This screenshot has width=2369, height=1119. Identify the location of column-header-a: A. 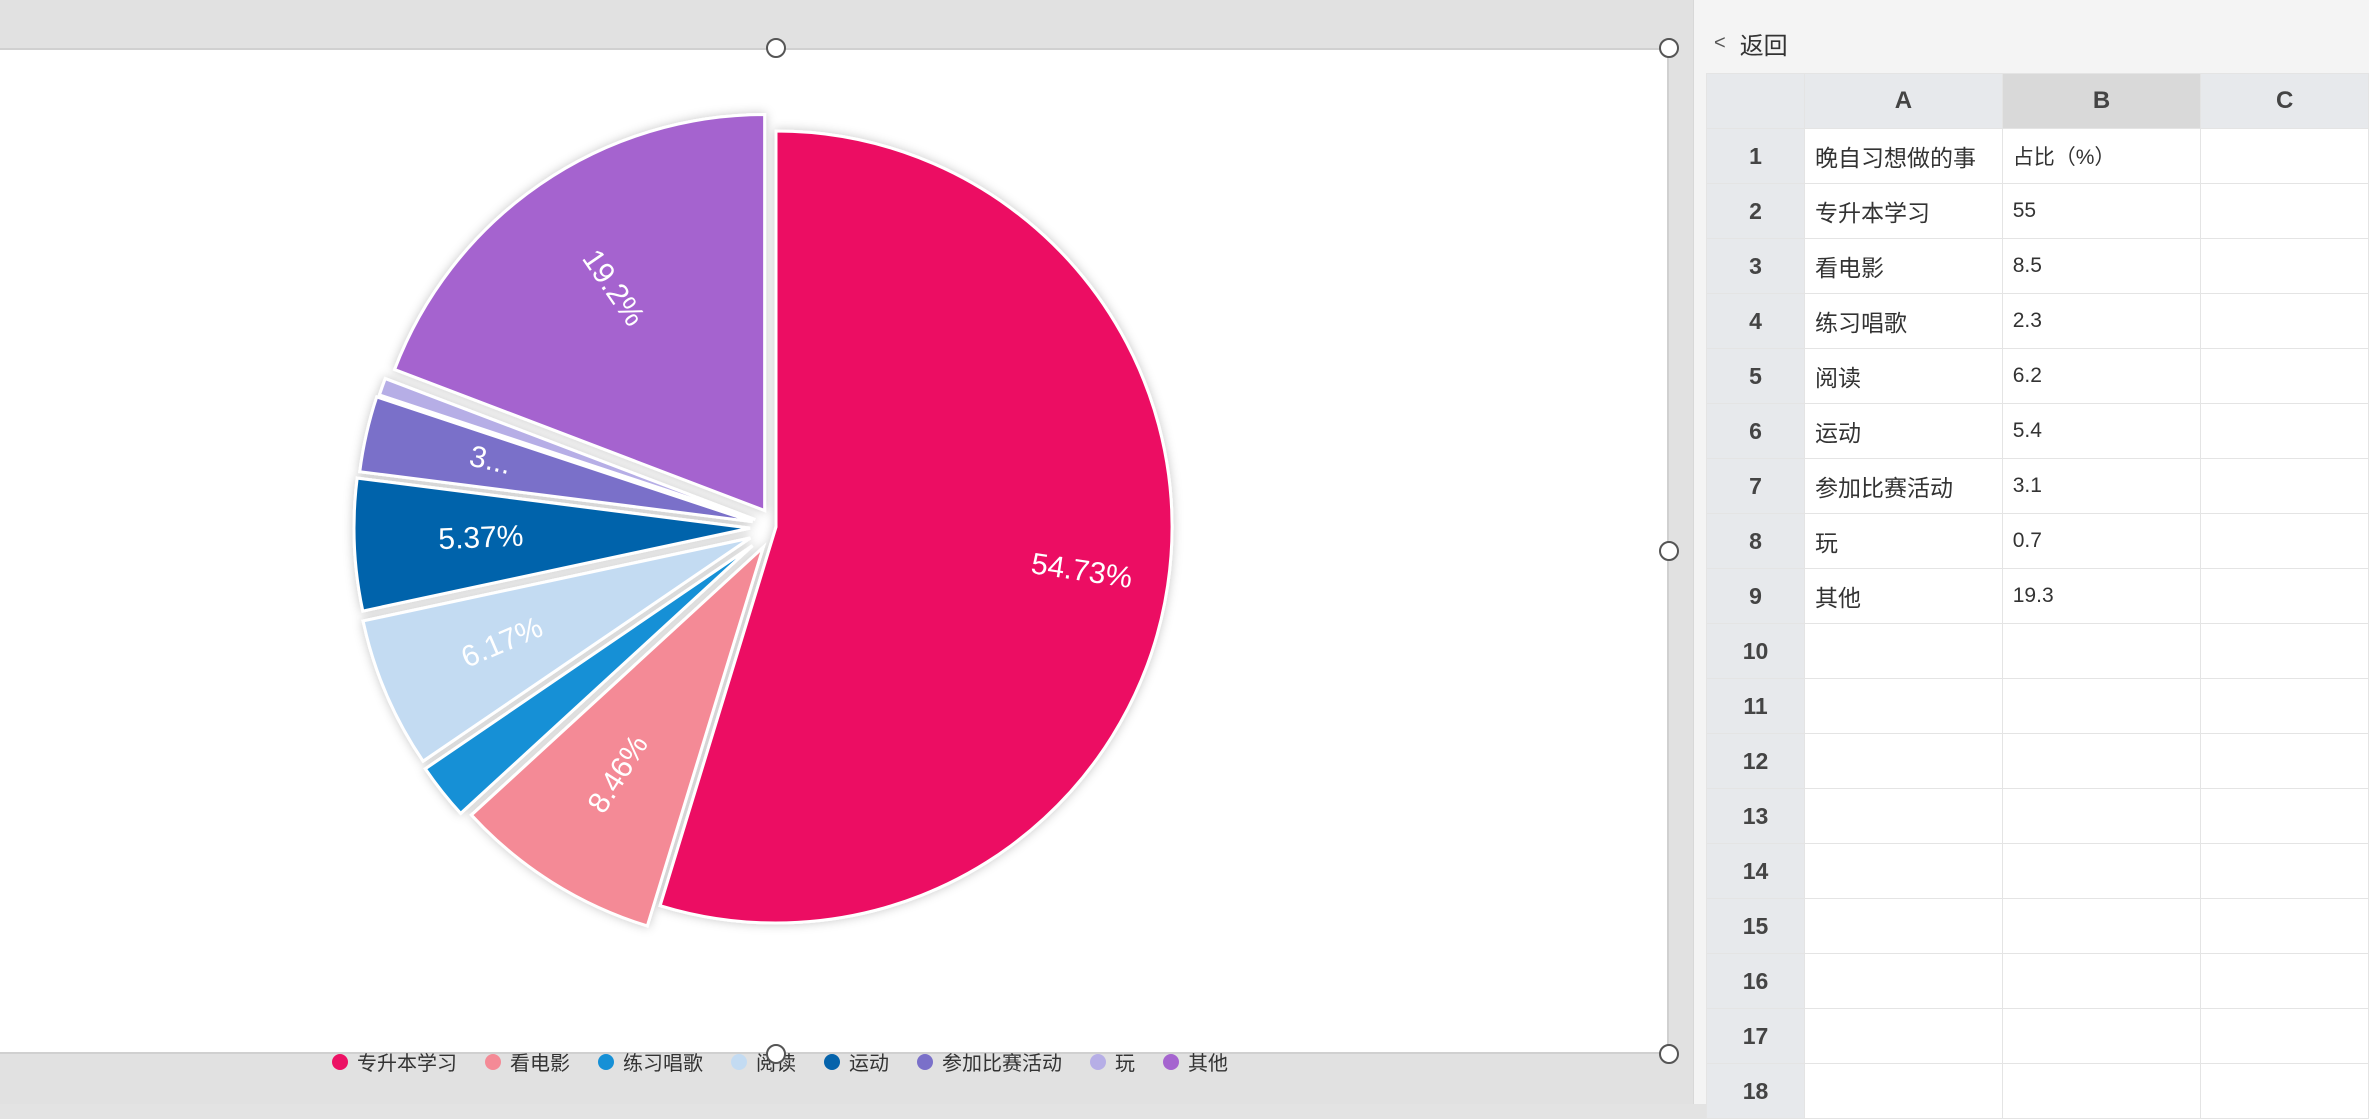
(1903, 101).